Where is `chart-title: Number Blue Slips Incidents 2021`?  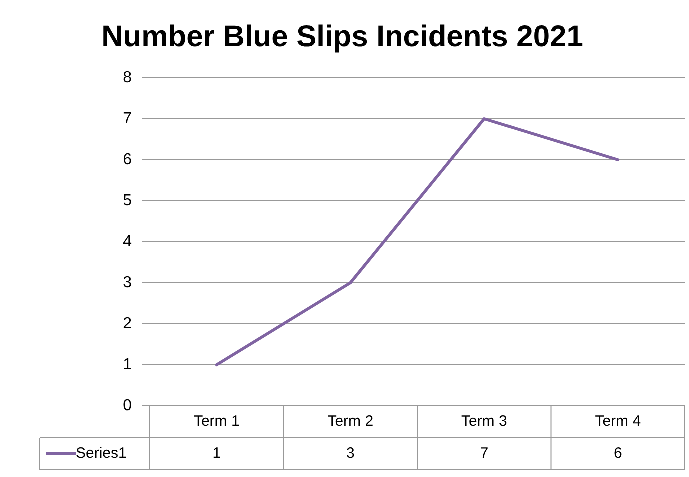
chart-title: Number Blue Slips Incidents 2021 is located at coordinates (343, 37).